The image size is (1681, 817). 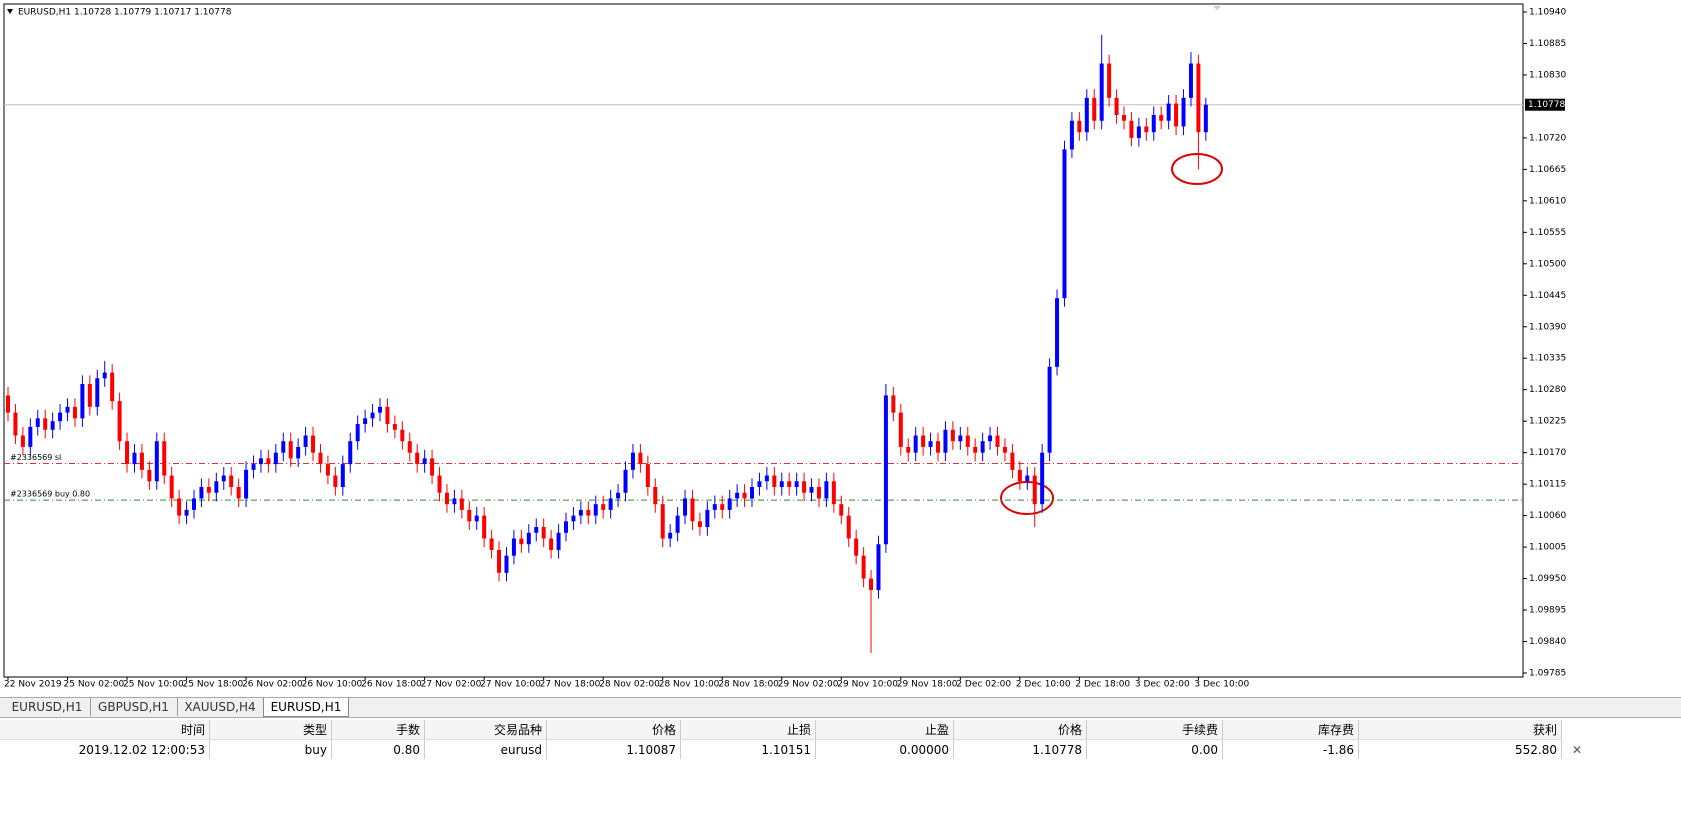 What do you see at coordinates (153, 685) in the screenshot?
I see `x-tick-label: 25 Nov 10:00` at bounding box center [153, 685].